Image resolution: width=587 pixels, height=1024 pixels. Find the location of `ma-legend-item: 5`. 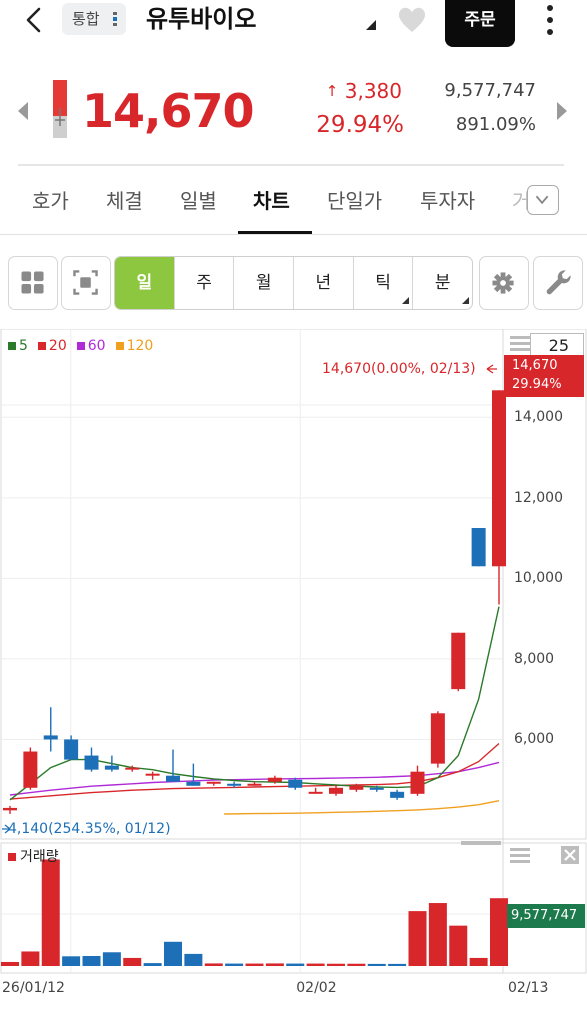

ma-legend-item: 5 is located at coordinates (18, 346).